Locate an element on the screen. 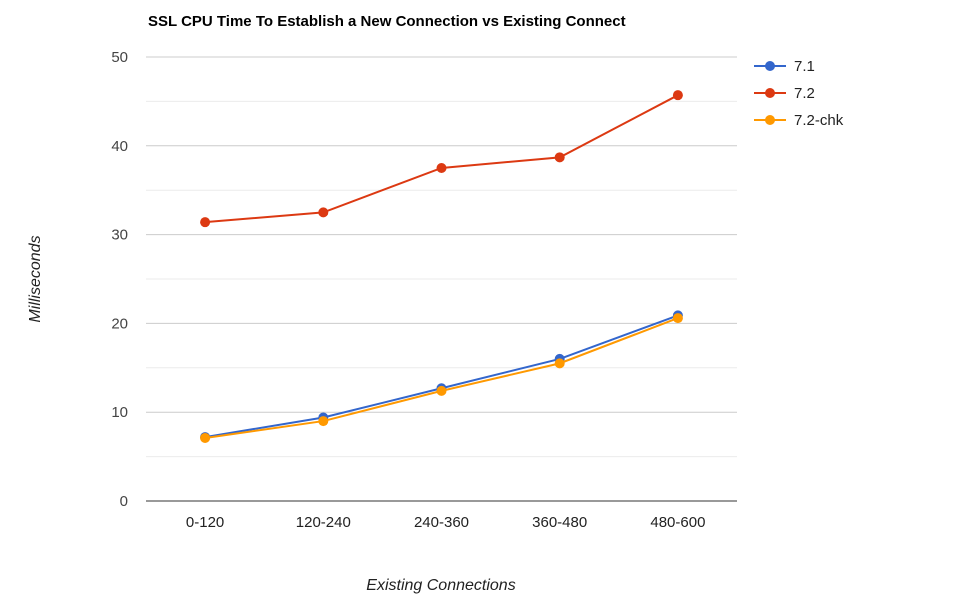 The width and height of the screenshot is (965, 616). series-7-2-chk is located at coordinates (441, 378).